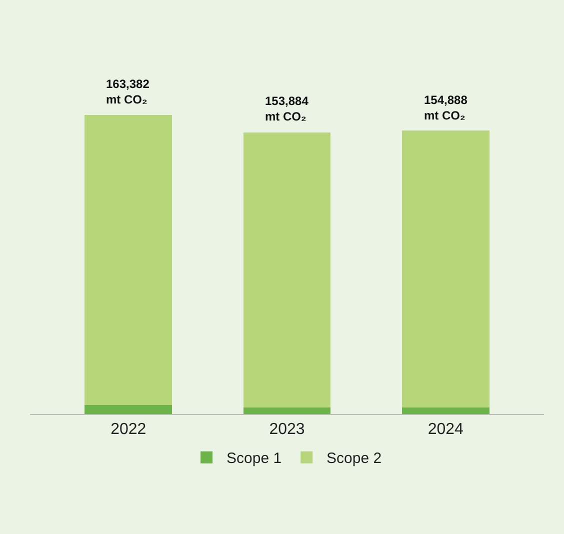 This screenshot has height=534, width=564. What do you see at coordinates (128, 92) in the screenshot?
I see `annotation: 163,382 mt CO₂` at bounding box center [128, 92].